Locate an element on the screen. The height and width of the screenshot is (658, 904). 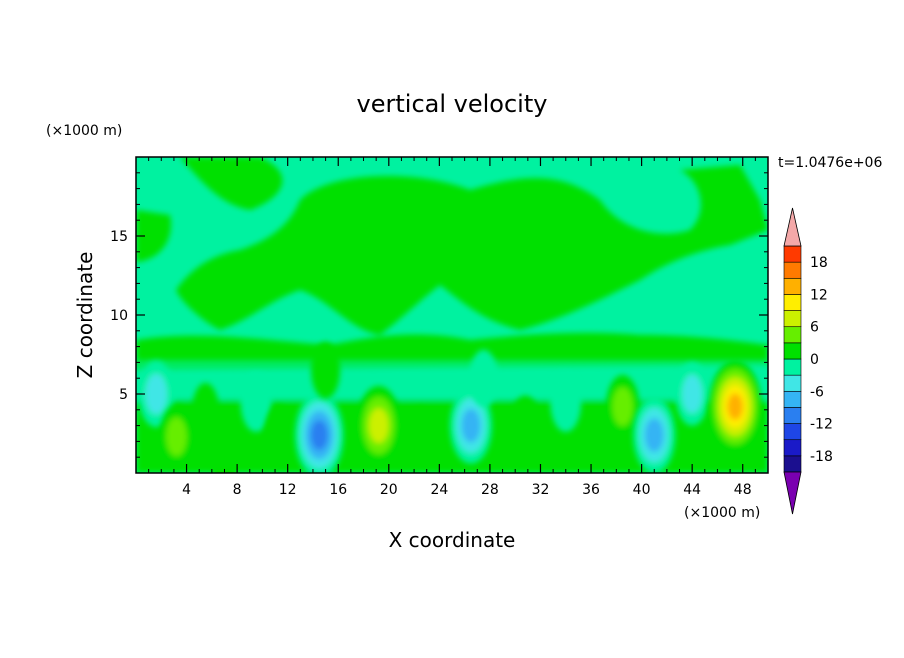
y-tick-label: 5 is located at coordinates (123, 395).